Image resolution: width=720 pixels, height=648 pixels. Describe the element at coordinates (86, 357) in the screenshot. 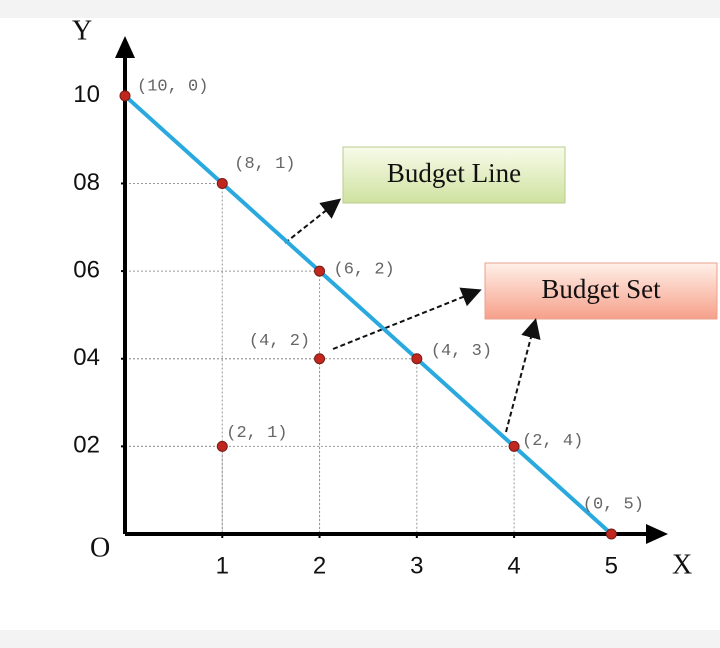

I see `y-tick-label: 04` at that location.